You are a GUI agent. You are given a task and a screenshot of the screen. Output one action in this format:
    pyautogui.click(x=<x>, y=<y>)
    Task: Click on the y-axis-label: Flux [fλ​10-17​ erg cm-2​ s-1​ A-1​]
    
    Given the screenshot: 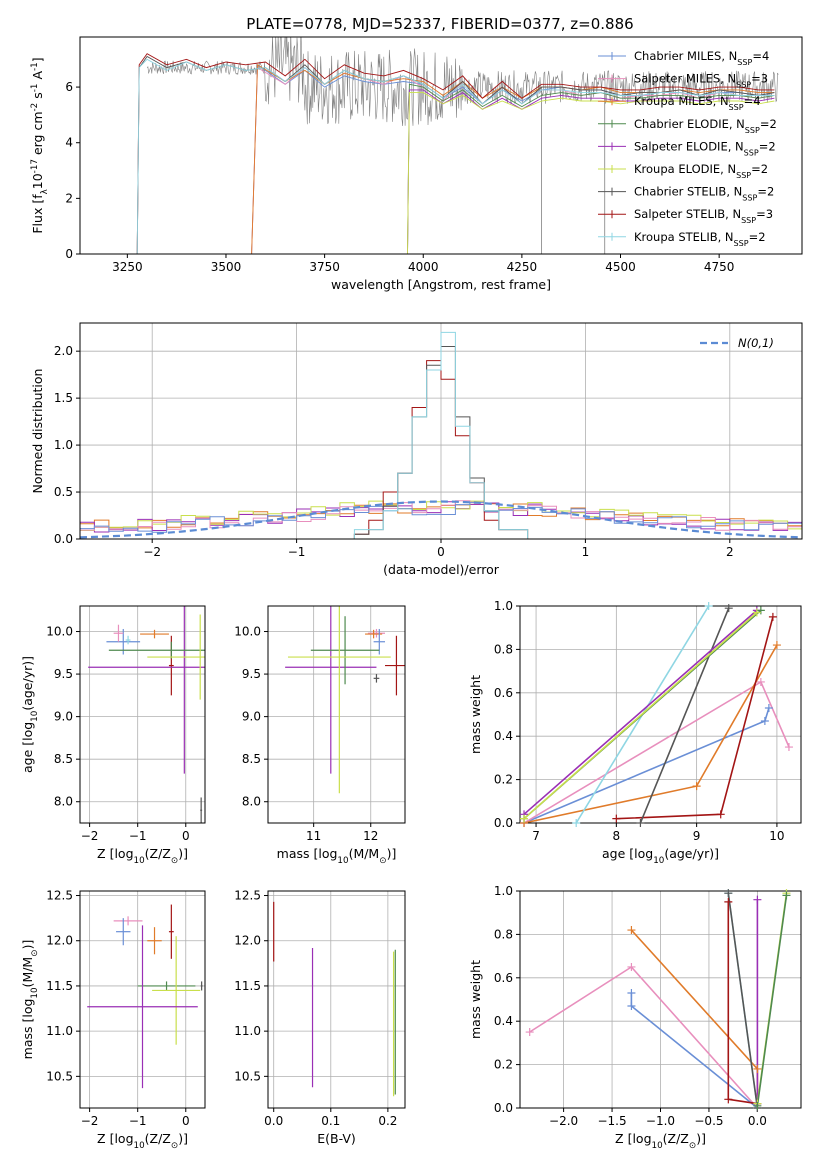 What is the action you would take?
    pyautogui.click(x=40, y=145)
    